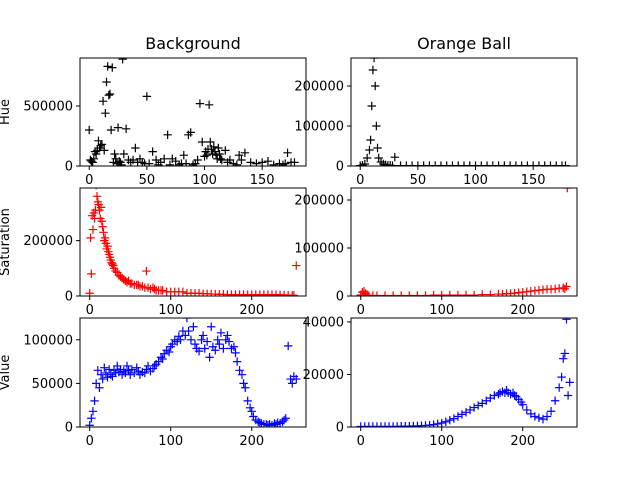 Image resolution: width=640 pixels, height=480 pixels. I want to click on data-points, so click(193, 242).